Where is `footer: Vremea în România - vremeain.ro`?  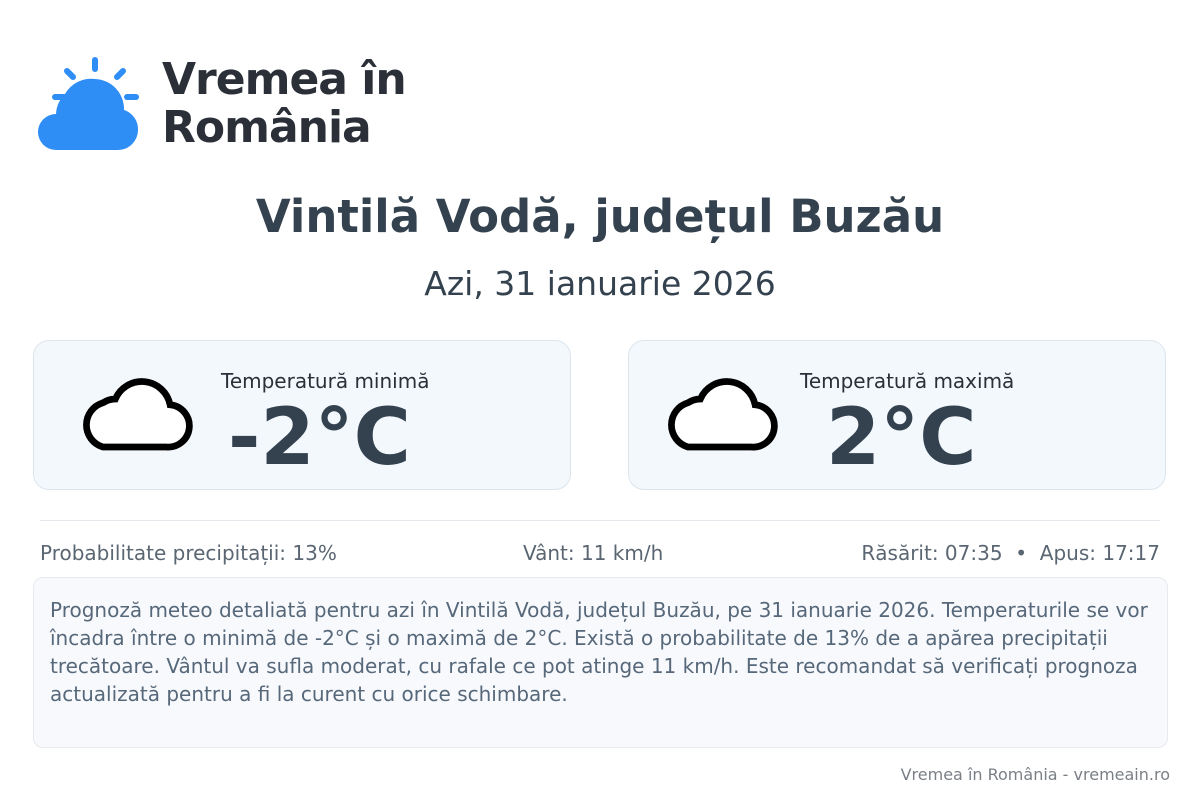
footer: Vremea în România - vremeain.ro is located at coordinates (1035, 774).